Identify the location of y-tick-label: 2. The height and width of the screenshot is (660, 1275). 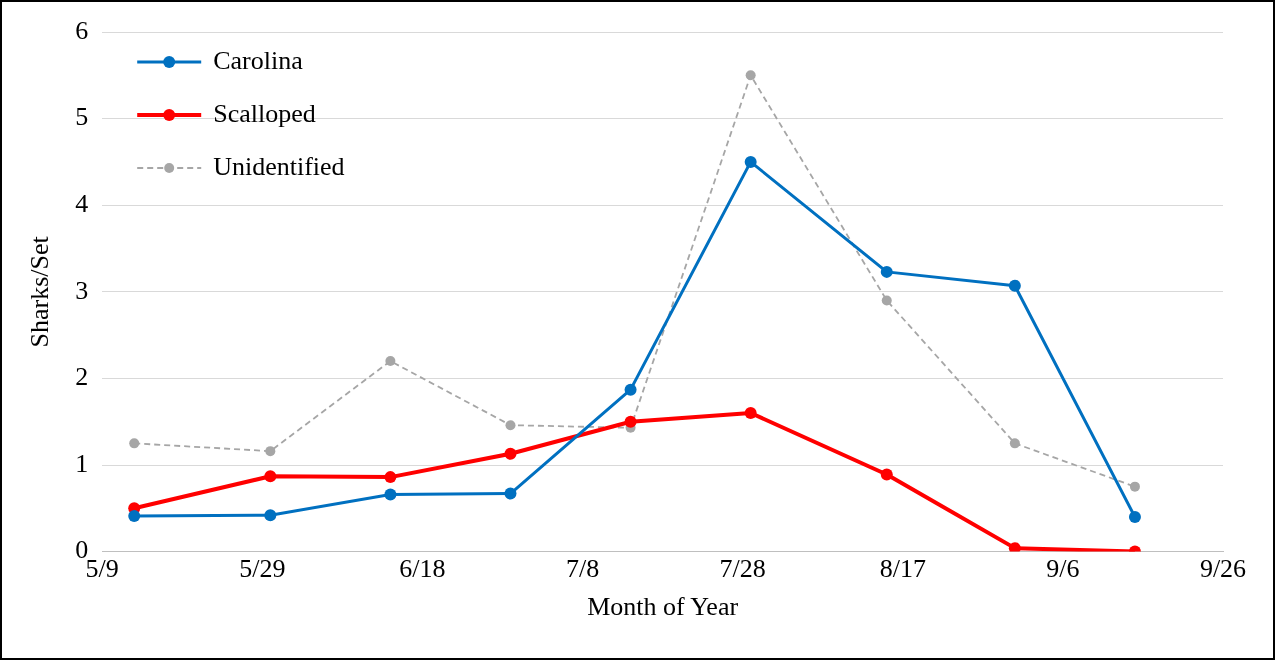
(82, 377).